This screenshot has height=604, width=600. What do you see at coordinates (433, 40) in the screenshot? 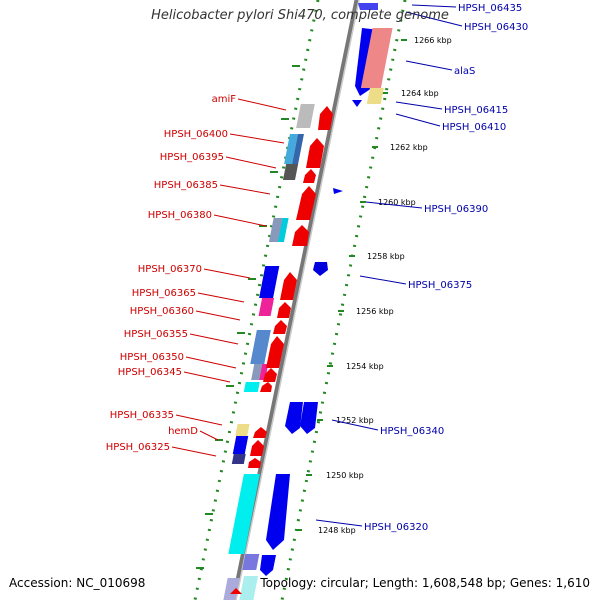
I see `kbp-label: 1266 kbp` at bounding box center [433, 40].